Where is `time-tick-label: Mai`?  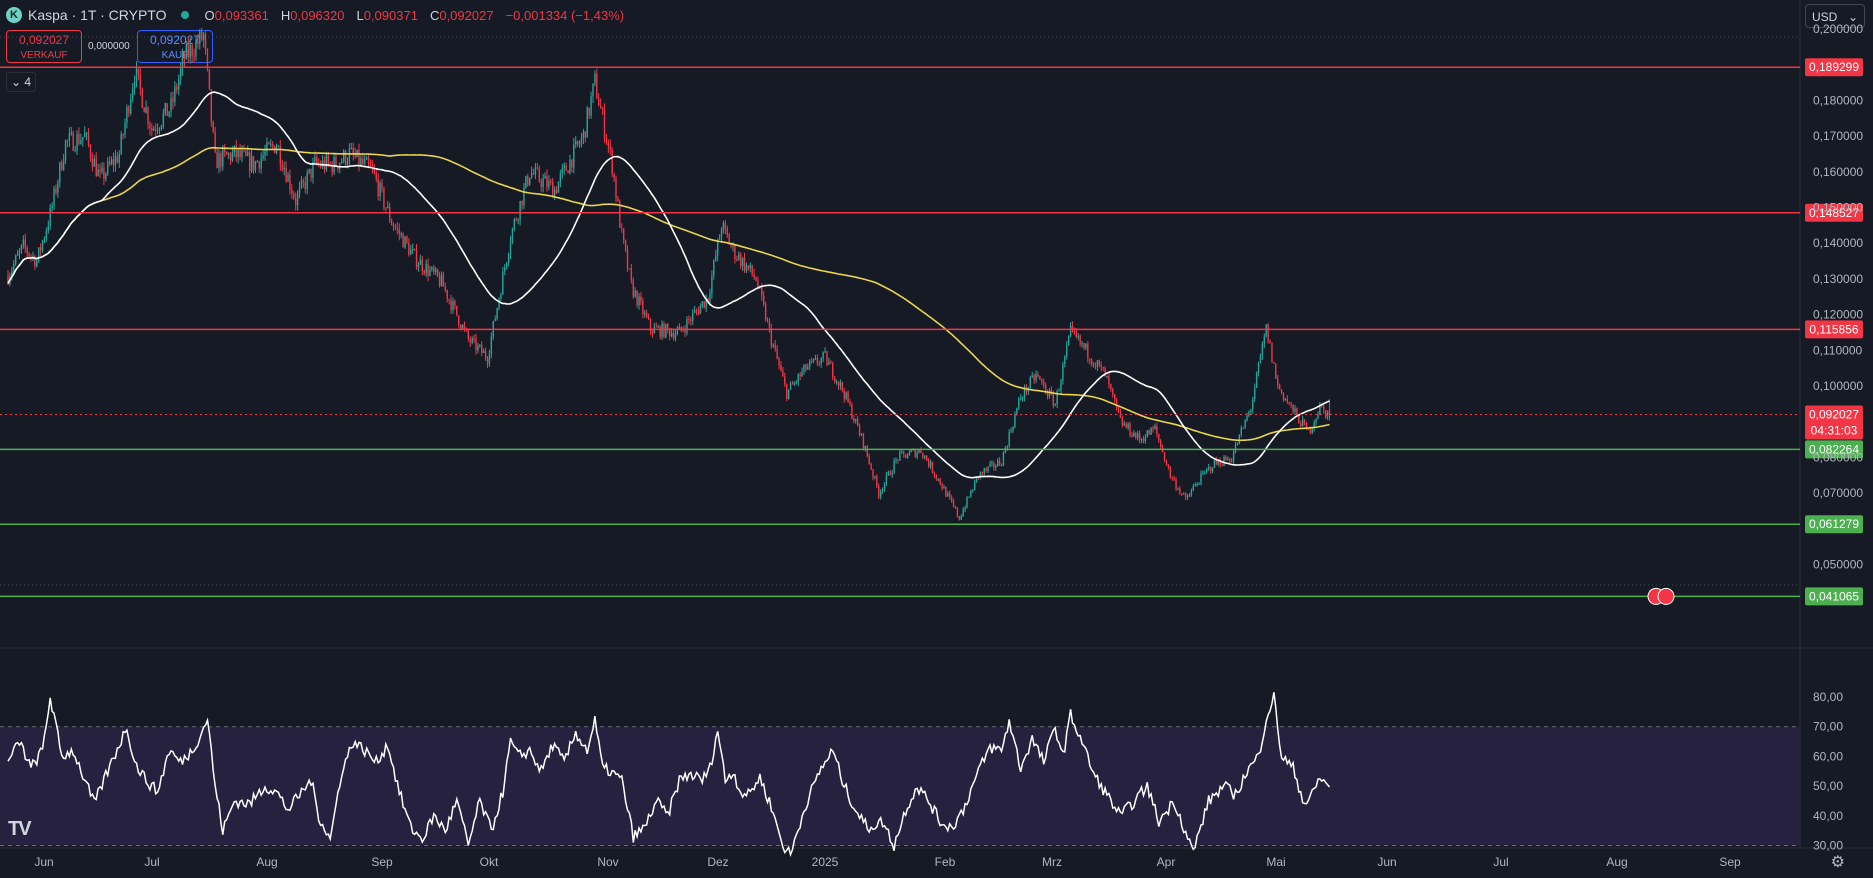 time-tick-label: Mai is located at coordinates (1275, 862).